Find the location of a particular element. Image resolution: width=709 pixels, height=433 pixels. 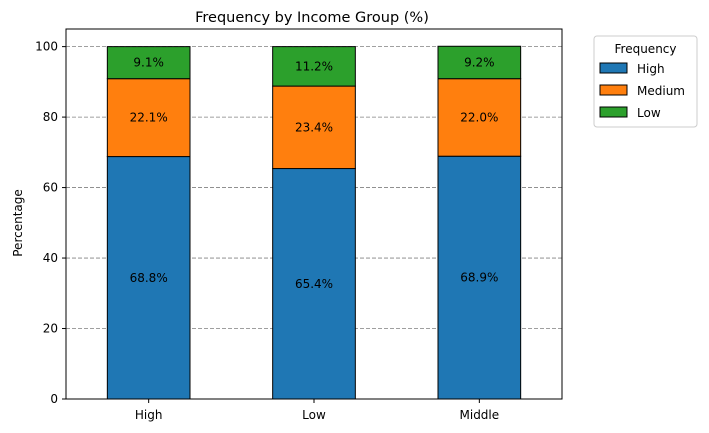

legend-swatch-high is located at coordinates (613, 68).